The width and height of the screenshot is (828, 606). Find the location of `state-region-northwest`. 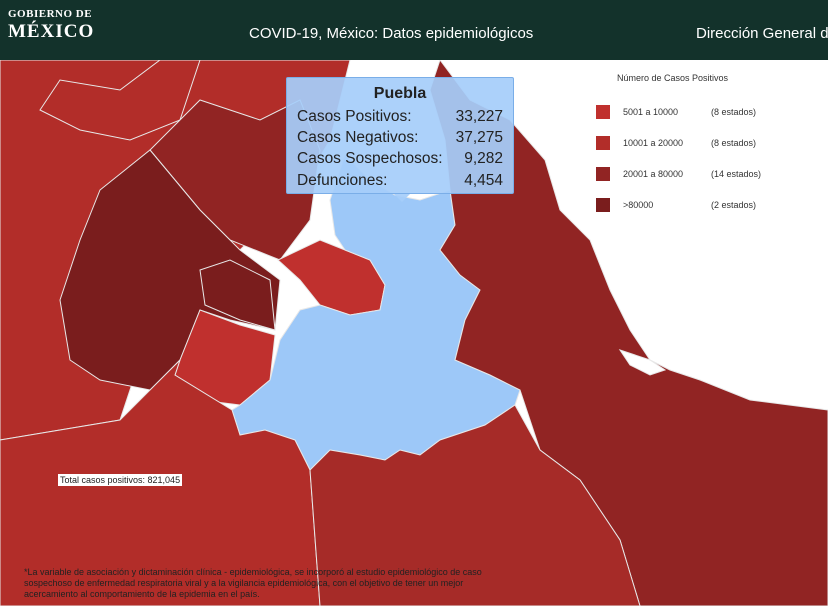

state-region-northwest is located at coordinates (120, 100).